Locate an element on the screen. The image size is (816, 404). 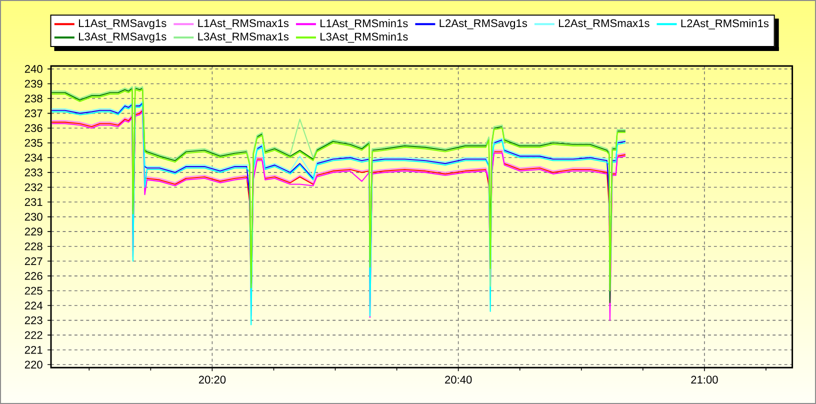
y-tick-label: 233 is located at coordinates (33, 172).